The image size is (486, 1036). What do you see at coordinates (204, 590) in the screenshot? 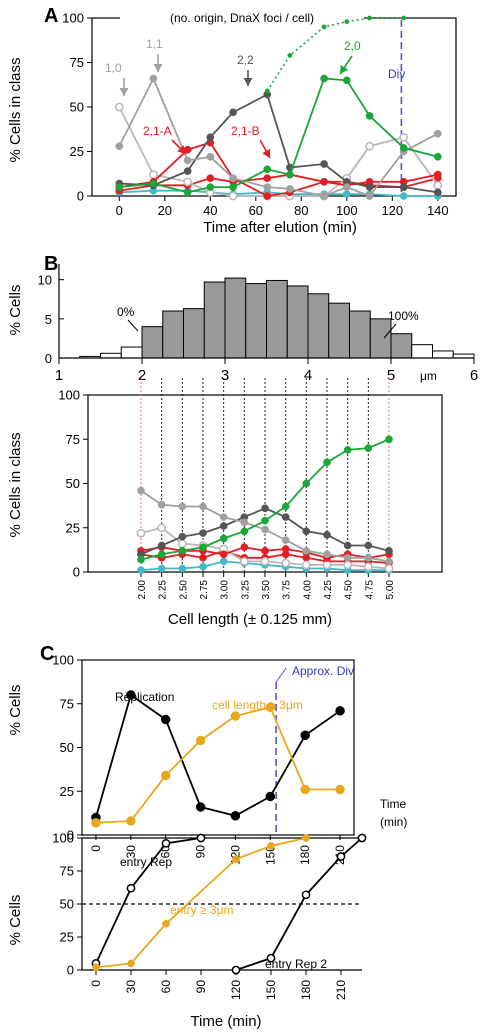
I see `panel-b-xtick-label: 2.75` at bounding box center [204, 590].